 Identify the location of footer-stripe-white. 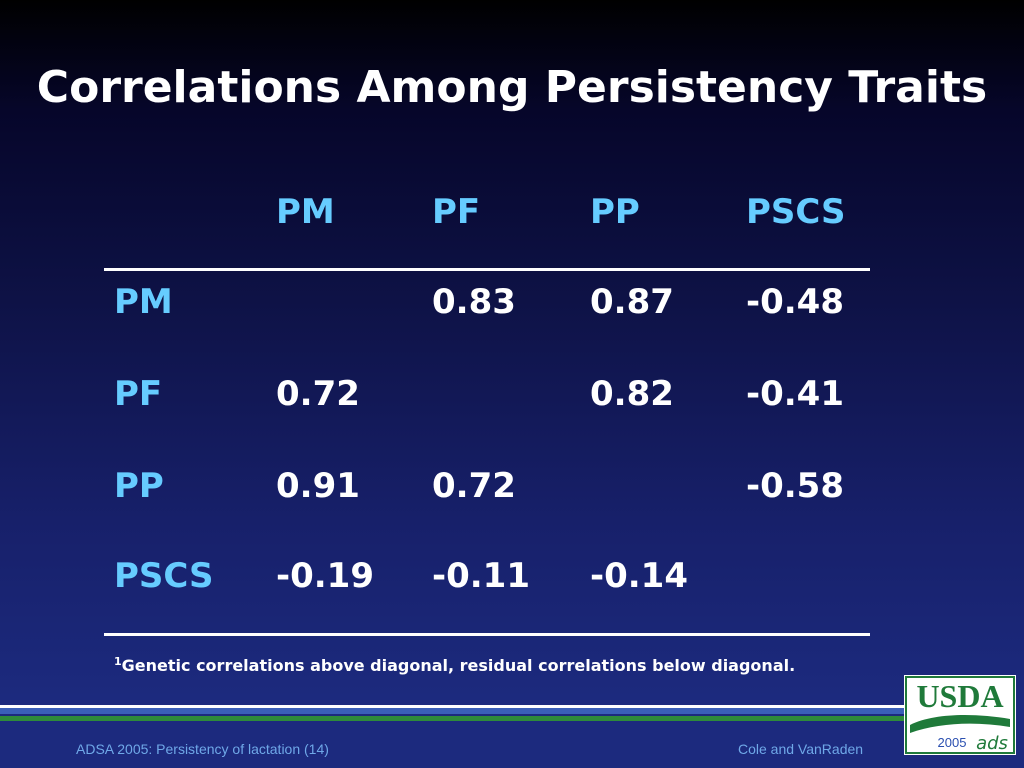
(452, 706).